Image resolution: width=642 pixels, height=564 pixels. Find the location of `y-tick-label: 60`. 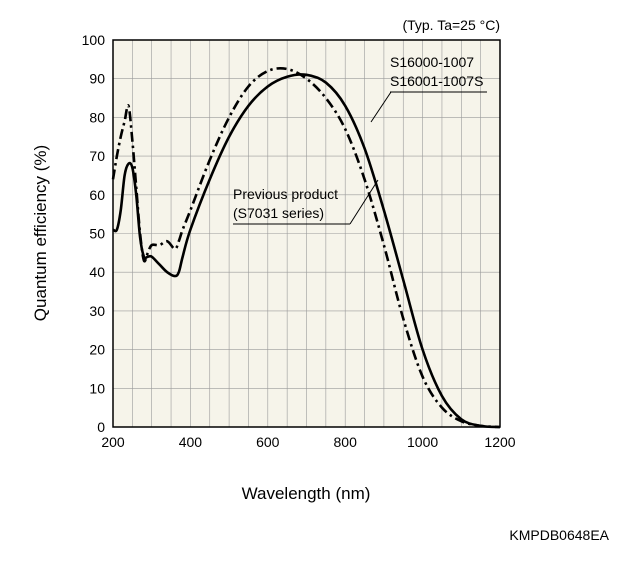

y-tick-label: 60 is located at coordinates (97, 195).